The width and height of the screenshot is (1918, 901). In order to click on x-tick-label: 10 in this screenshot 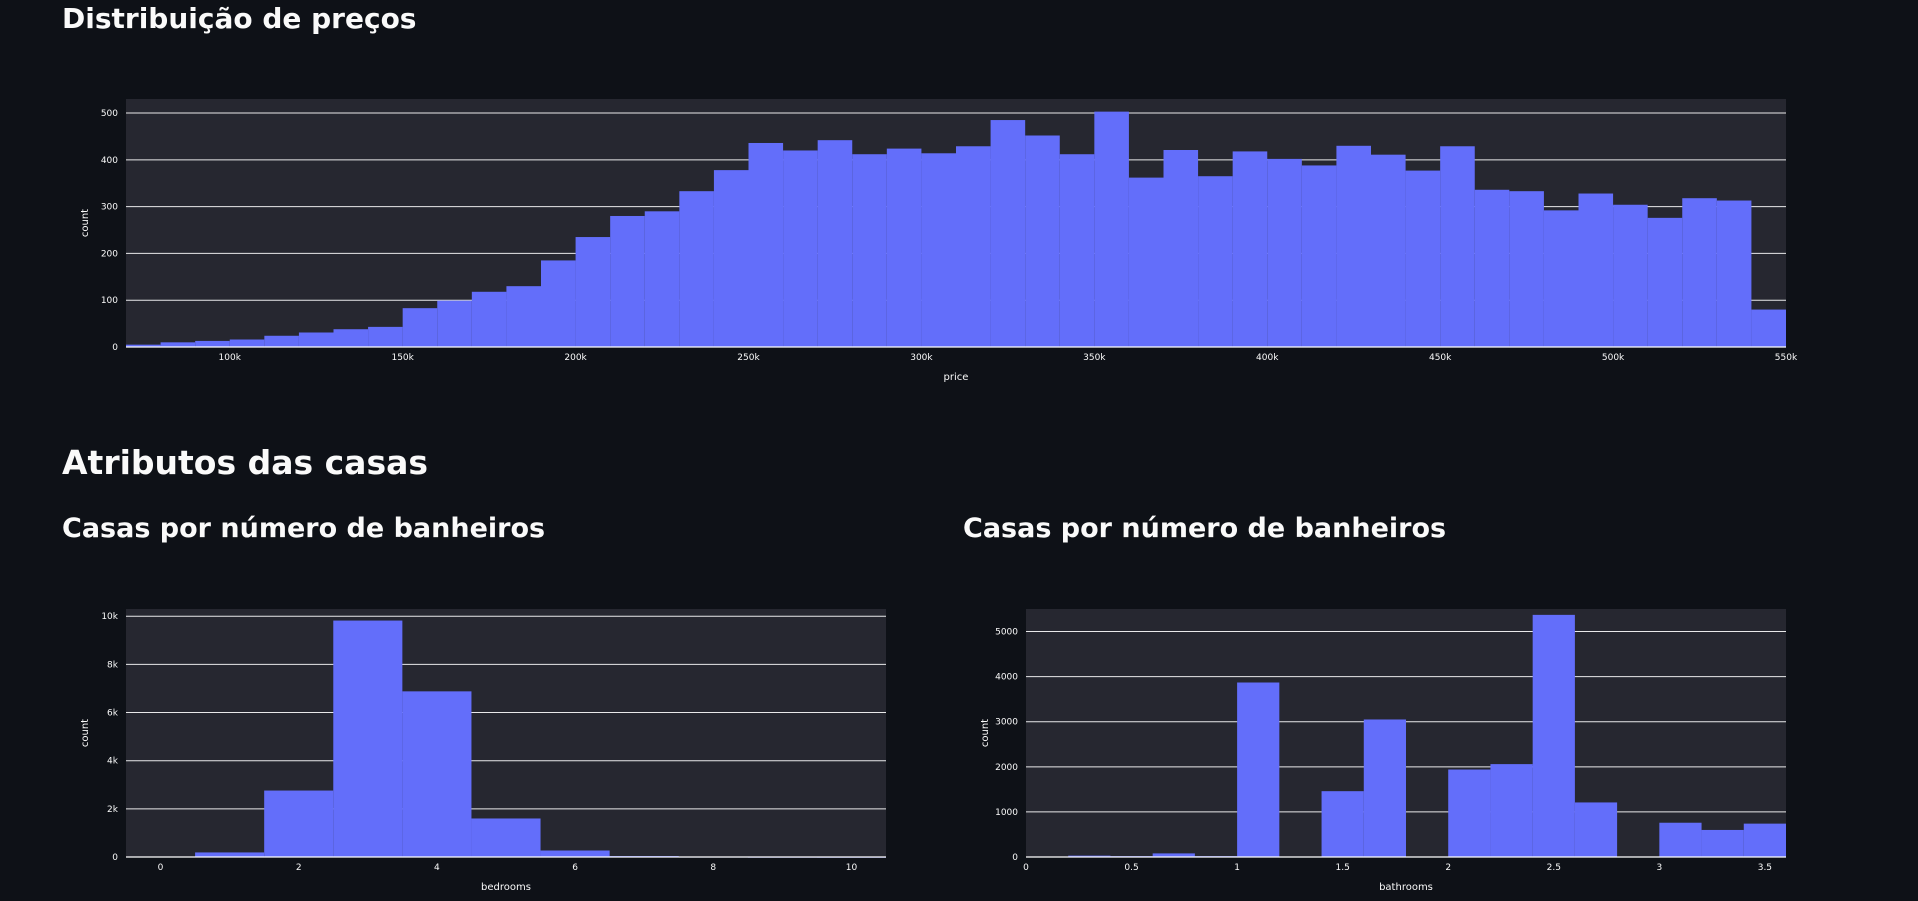, I will do `click(852, 868)`.